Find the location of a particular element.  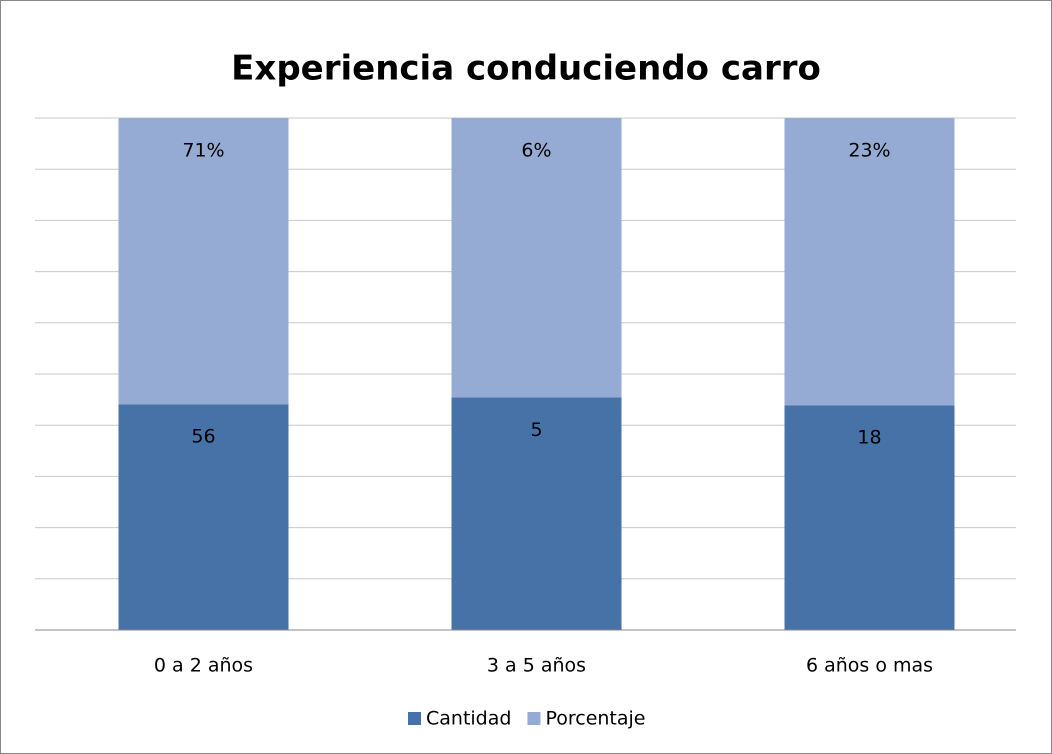

data-label: 56 is located at coordinates (203, 437).